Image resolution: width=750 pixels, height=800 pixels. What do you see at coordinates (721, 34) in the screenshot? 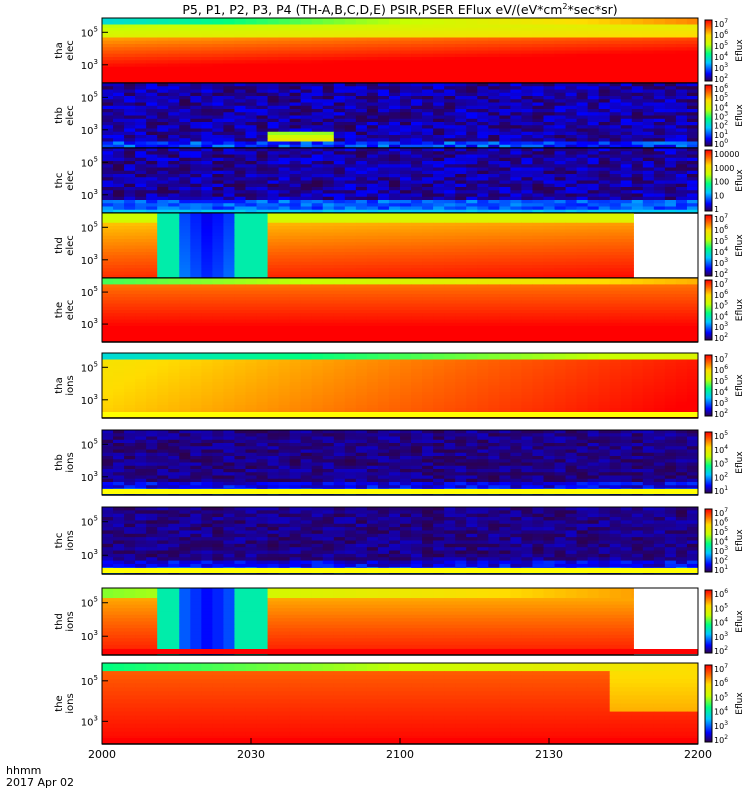
I see `colorbar-tick-label: 106` at bounding box center [721, 34].